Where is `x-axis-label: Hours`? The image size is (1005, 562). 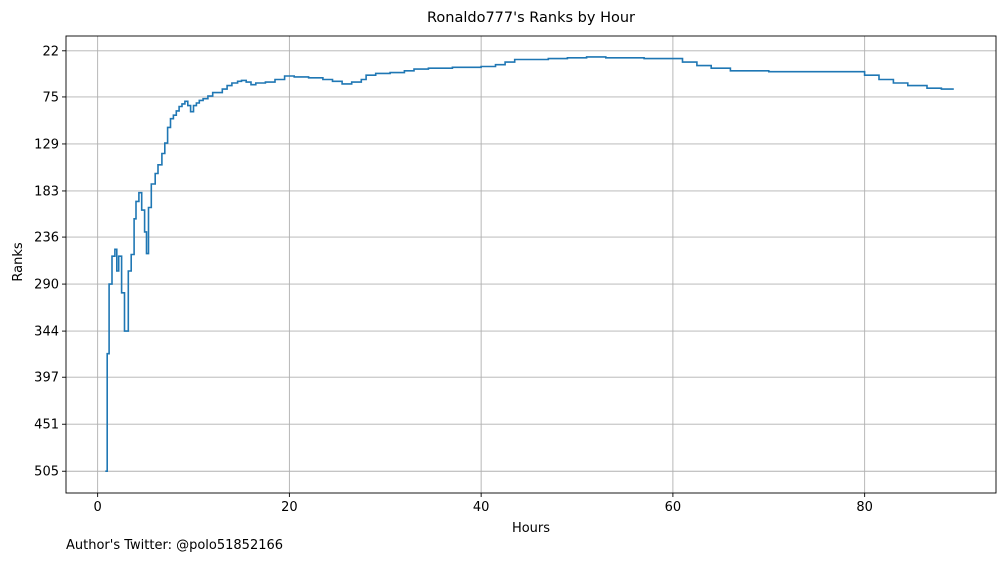
x-axis-label: Hours is located at coordinates (531, 528).